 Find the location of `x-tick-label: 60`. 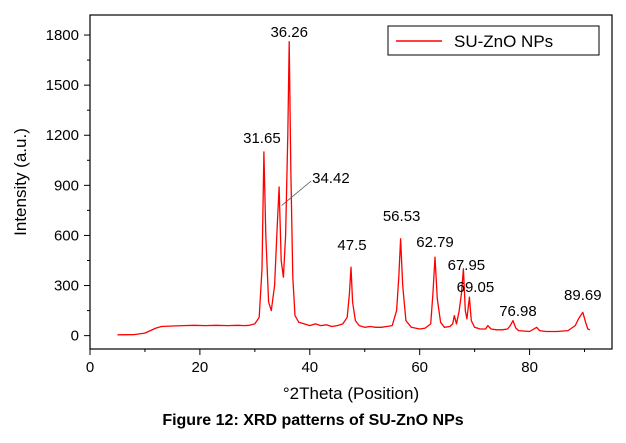

x-tick-label: 60 is located at coordinates (419, 367).